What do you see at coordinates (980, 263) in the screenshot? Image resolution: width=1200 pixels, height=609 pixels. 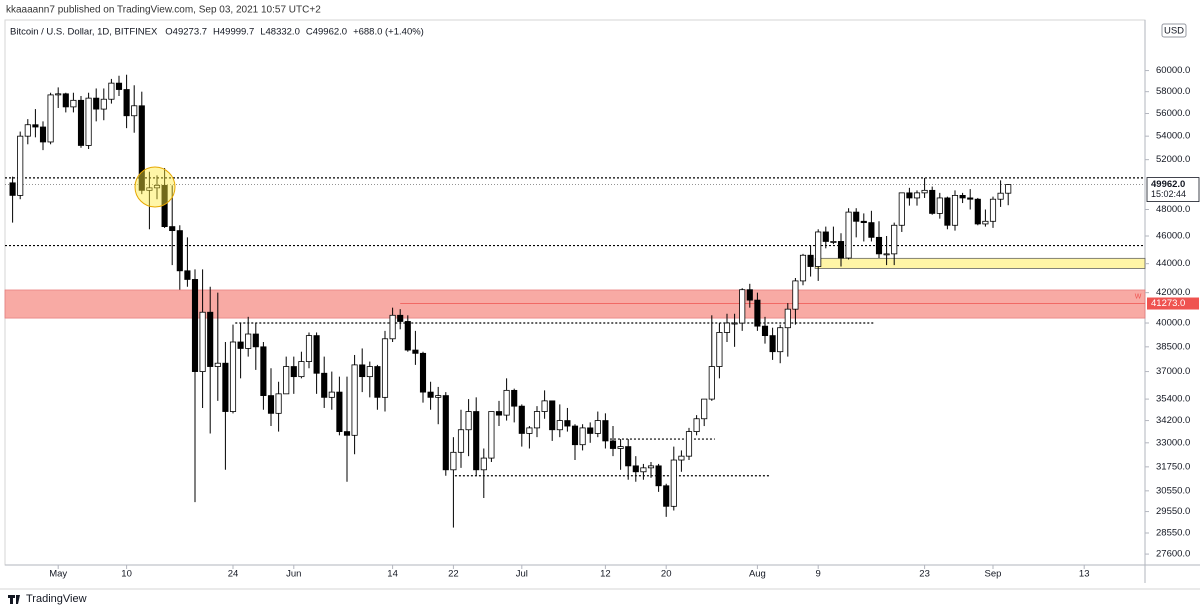 I see `zone` at bounding box center [980, 263].